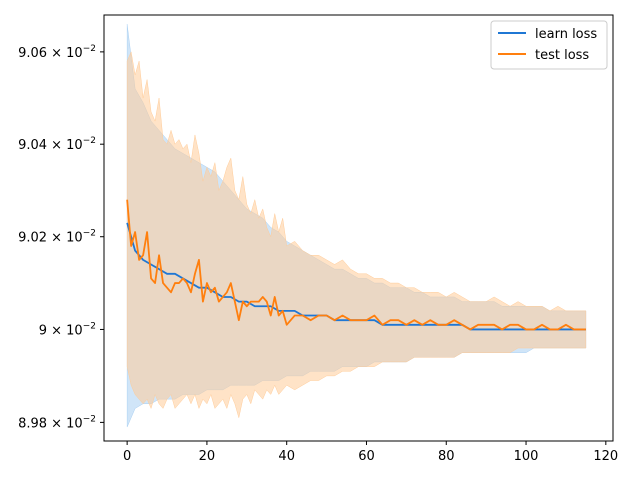 The height and width of the screenshot is (480, 640). What do you see at coordinates (127, 456) in the screenshot?
I see `x-tick-label: 0` at bounding box center [127, 456].